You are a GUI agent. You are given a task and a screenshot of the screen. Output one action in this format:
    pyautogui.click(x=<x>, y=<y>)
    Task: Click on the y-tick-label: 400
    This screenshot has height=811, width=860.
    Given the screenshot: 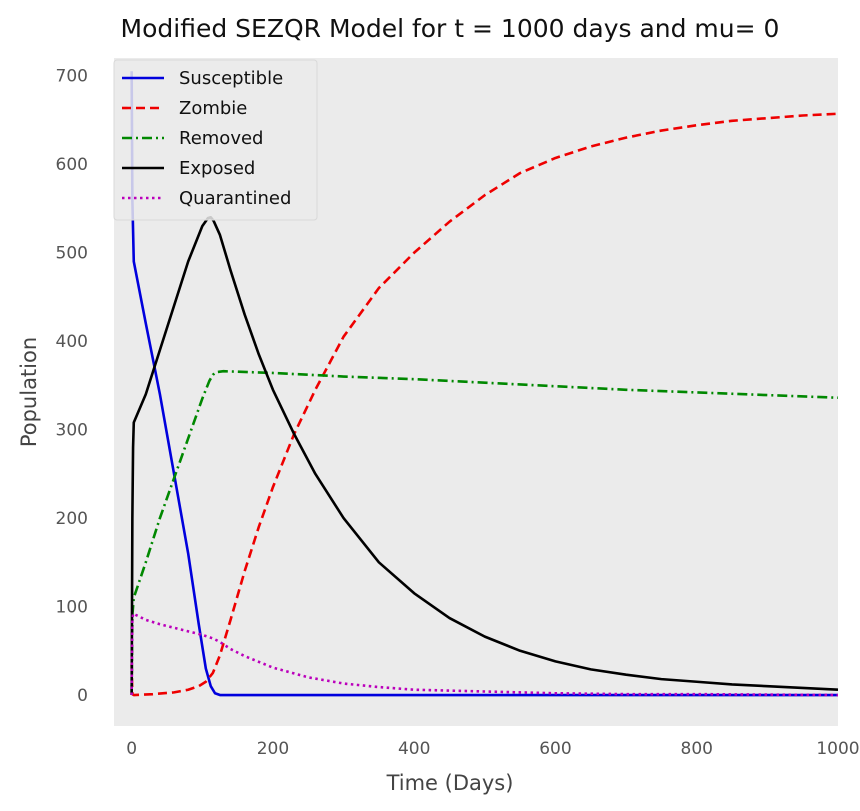 What is the action you would take?
    pyautogui.click(x=72, y=342)
    